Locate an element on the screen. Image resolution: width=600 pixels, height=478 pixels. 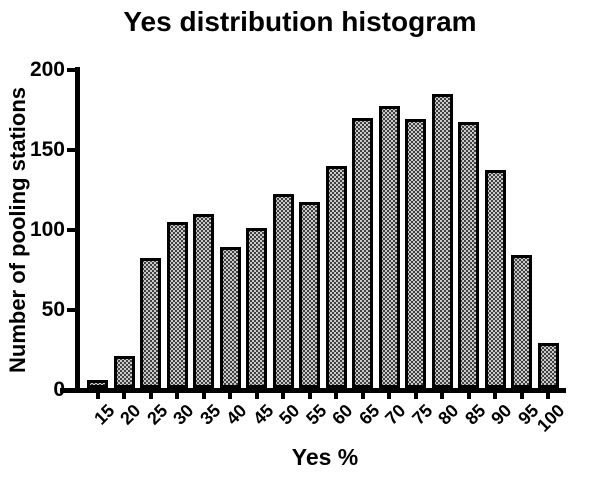
x-axis-line is located at coordinates (313, 390).